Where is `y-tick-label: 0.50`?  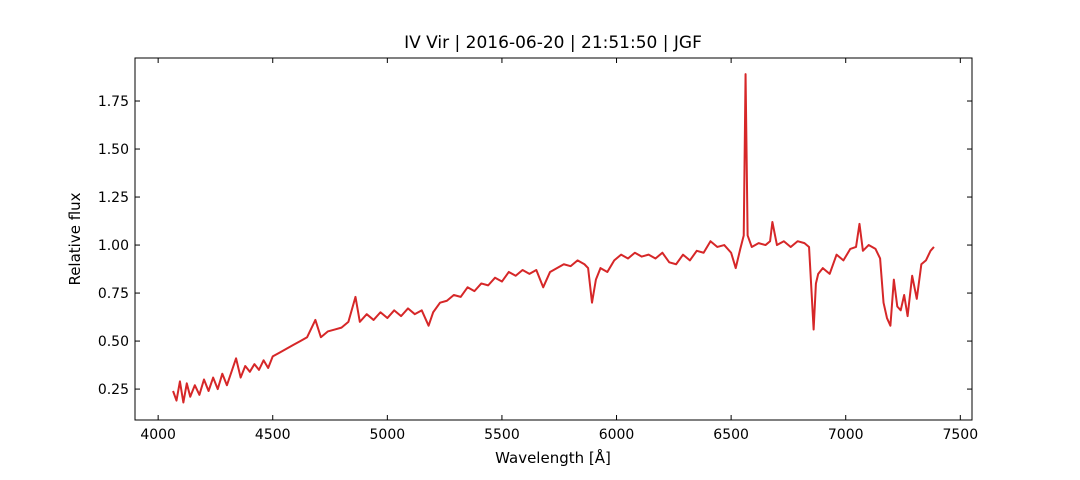
y-tick-label: 0.50 is located at coordinates (113, 342).